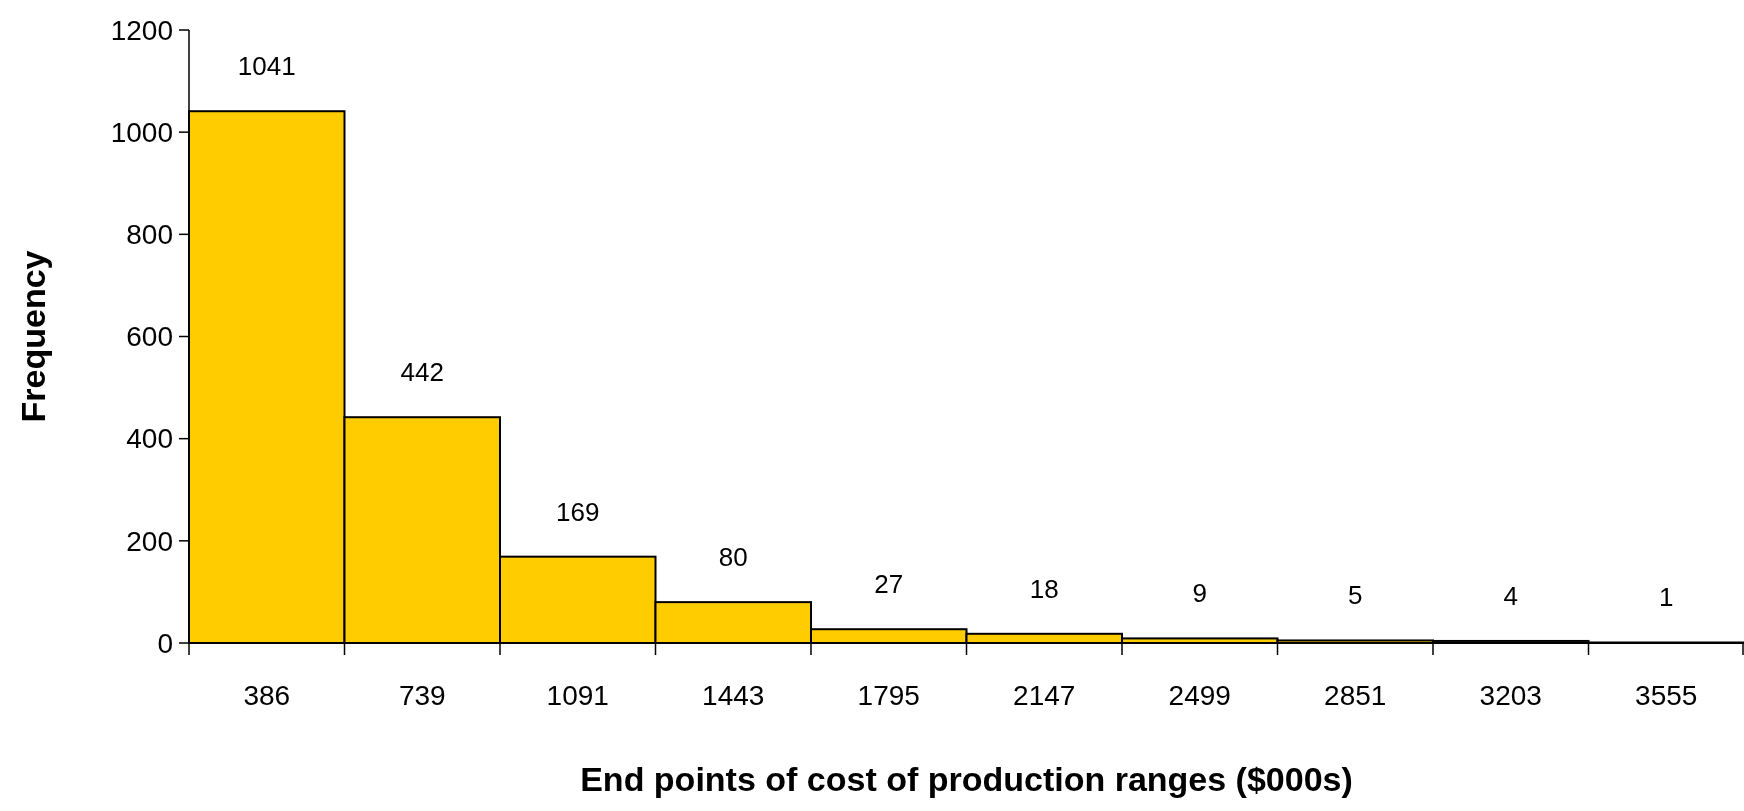 Image resolution: width=1744 pixels, height=811 pixels. I want to click on y-tick-label: 200, so click(149, 541).